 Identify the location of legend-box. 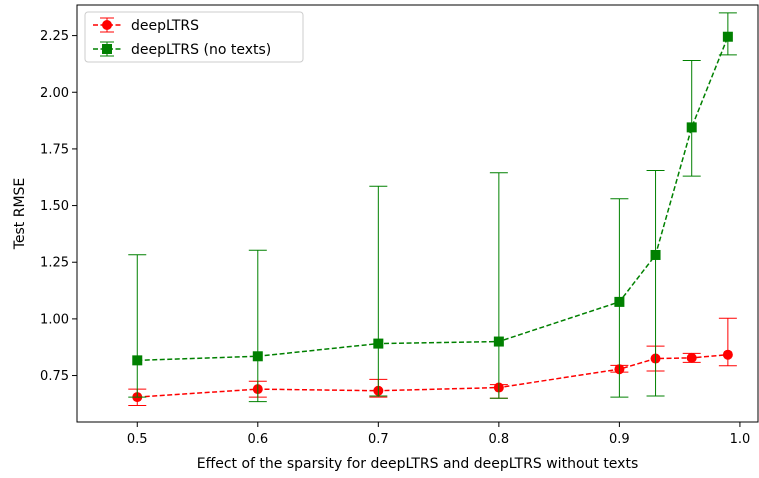
(194, 37).